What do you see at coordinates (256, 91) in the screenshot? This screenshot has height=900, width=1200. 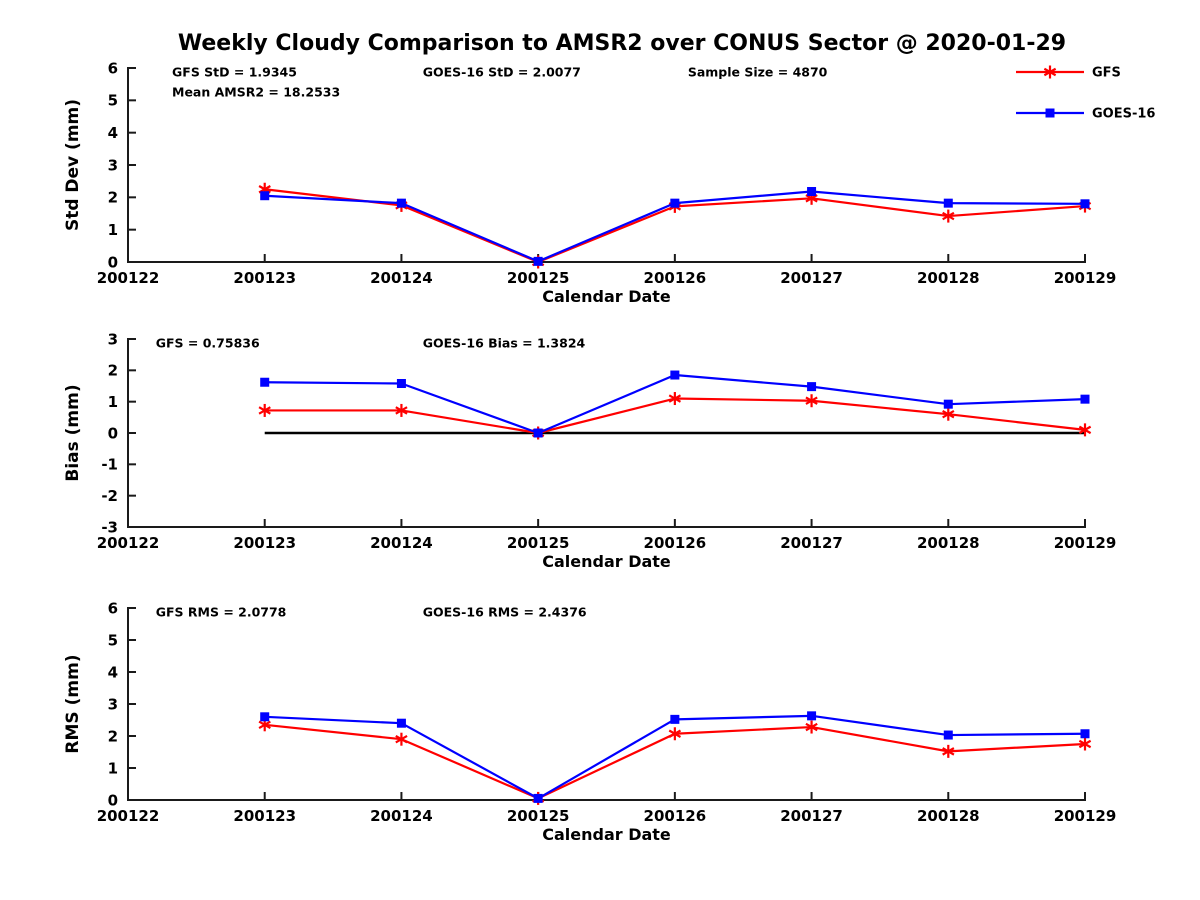 I see `annotation: Mean AMSR2 = 18.2533` at bounding box center [256, 91].